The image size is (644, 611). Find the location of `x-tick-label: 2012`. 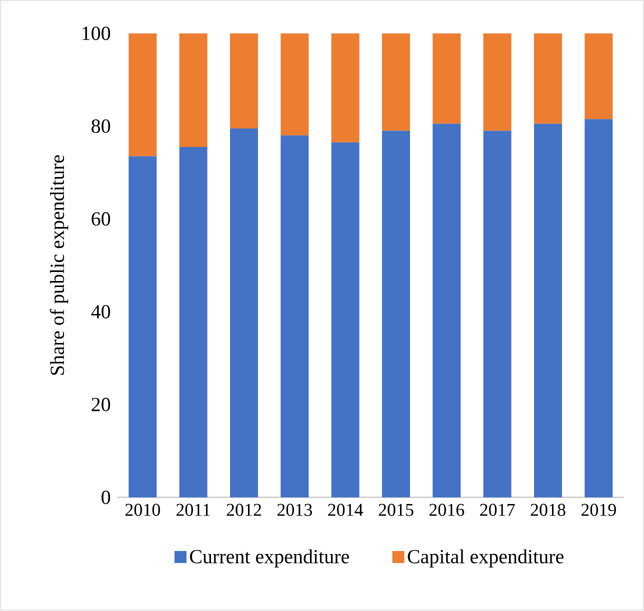

x-tick-label: 2012 is located at coordinates (244, 510).